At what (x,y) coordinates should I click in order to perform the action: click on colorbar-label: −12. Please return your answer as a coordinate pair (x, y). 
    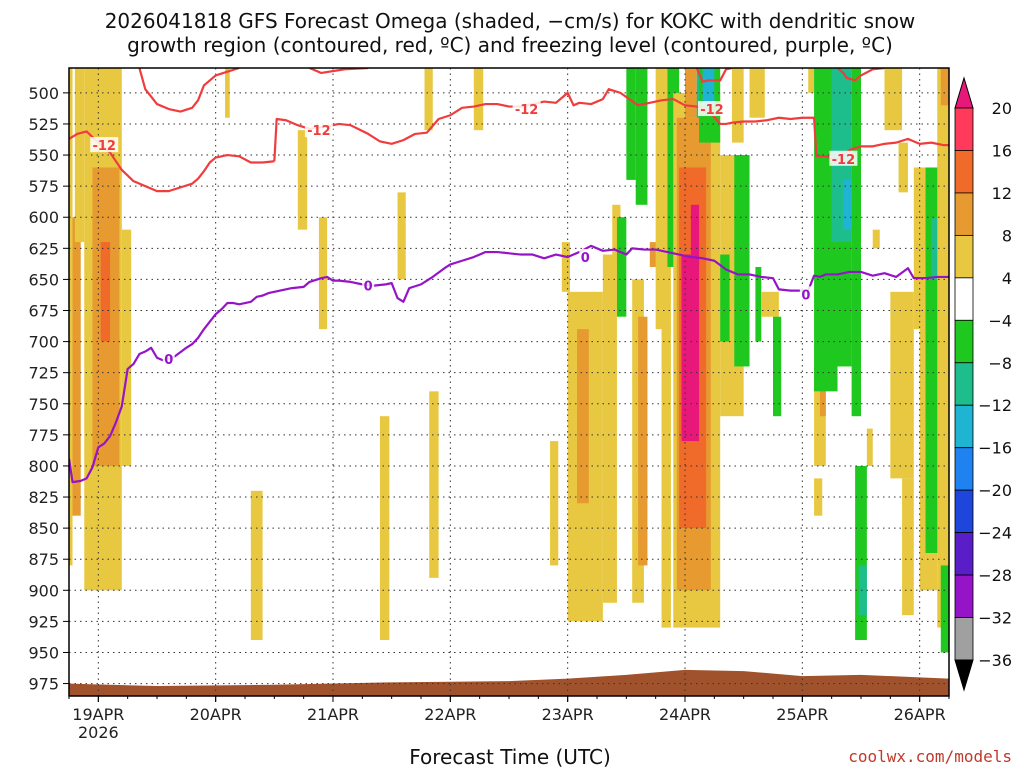
    Looking at the image, I should click on (995, 405).